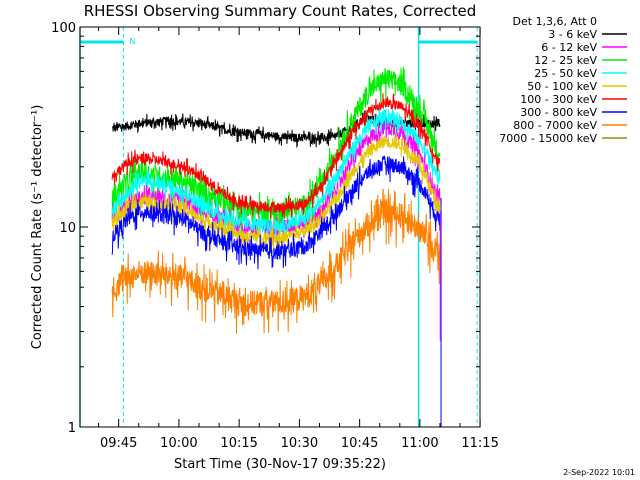  I want to click on x-tick-label: 11:15, so click(479, 443).